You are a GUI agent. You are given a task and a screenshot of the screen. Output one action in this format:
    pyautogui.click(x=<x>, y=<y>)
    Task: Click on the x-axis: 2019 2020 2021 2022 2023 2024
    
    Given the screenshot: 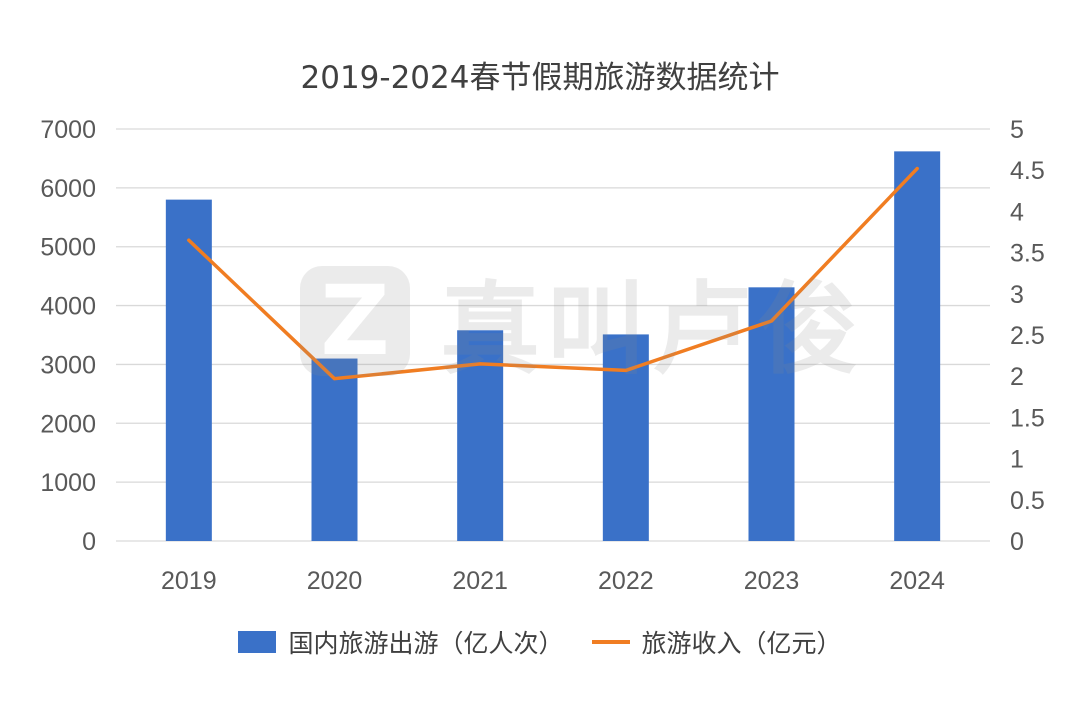 What is the action you would take?
    pyautogui.click(x=553, y=581)
    